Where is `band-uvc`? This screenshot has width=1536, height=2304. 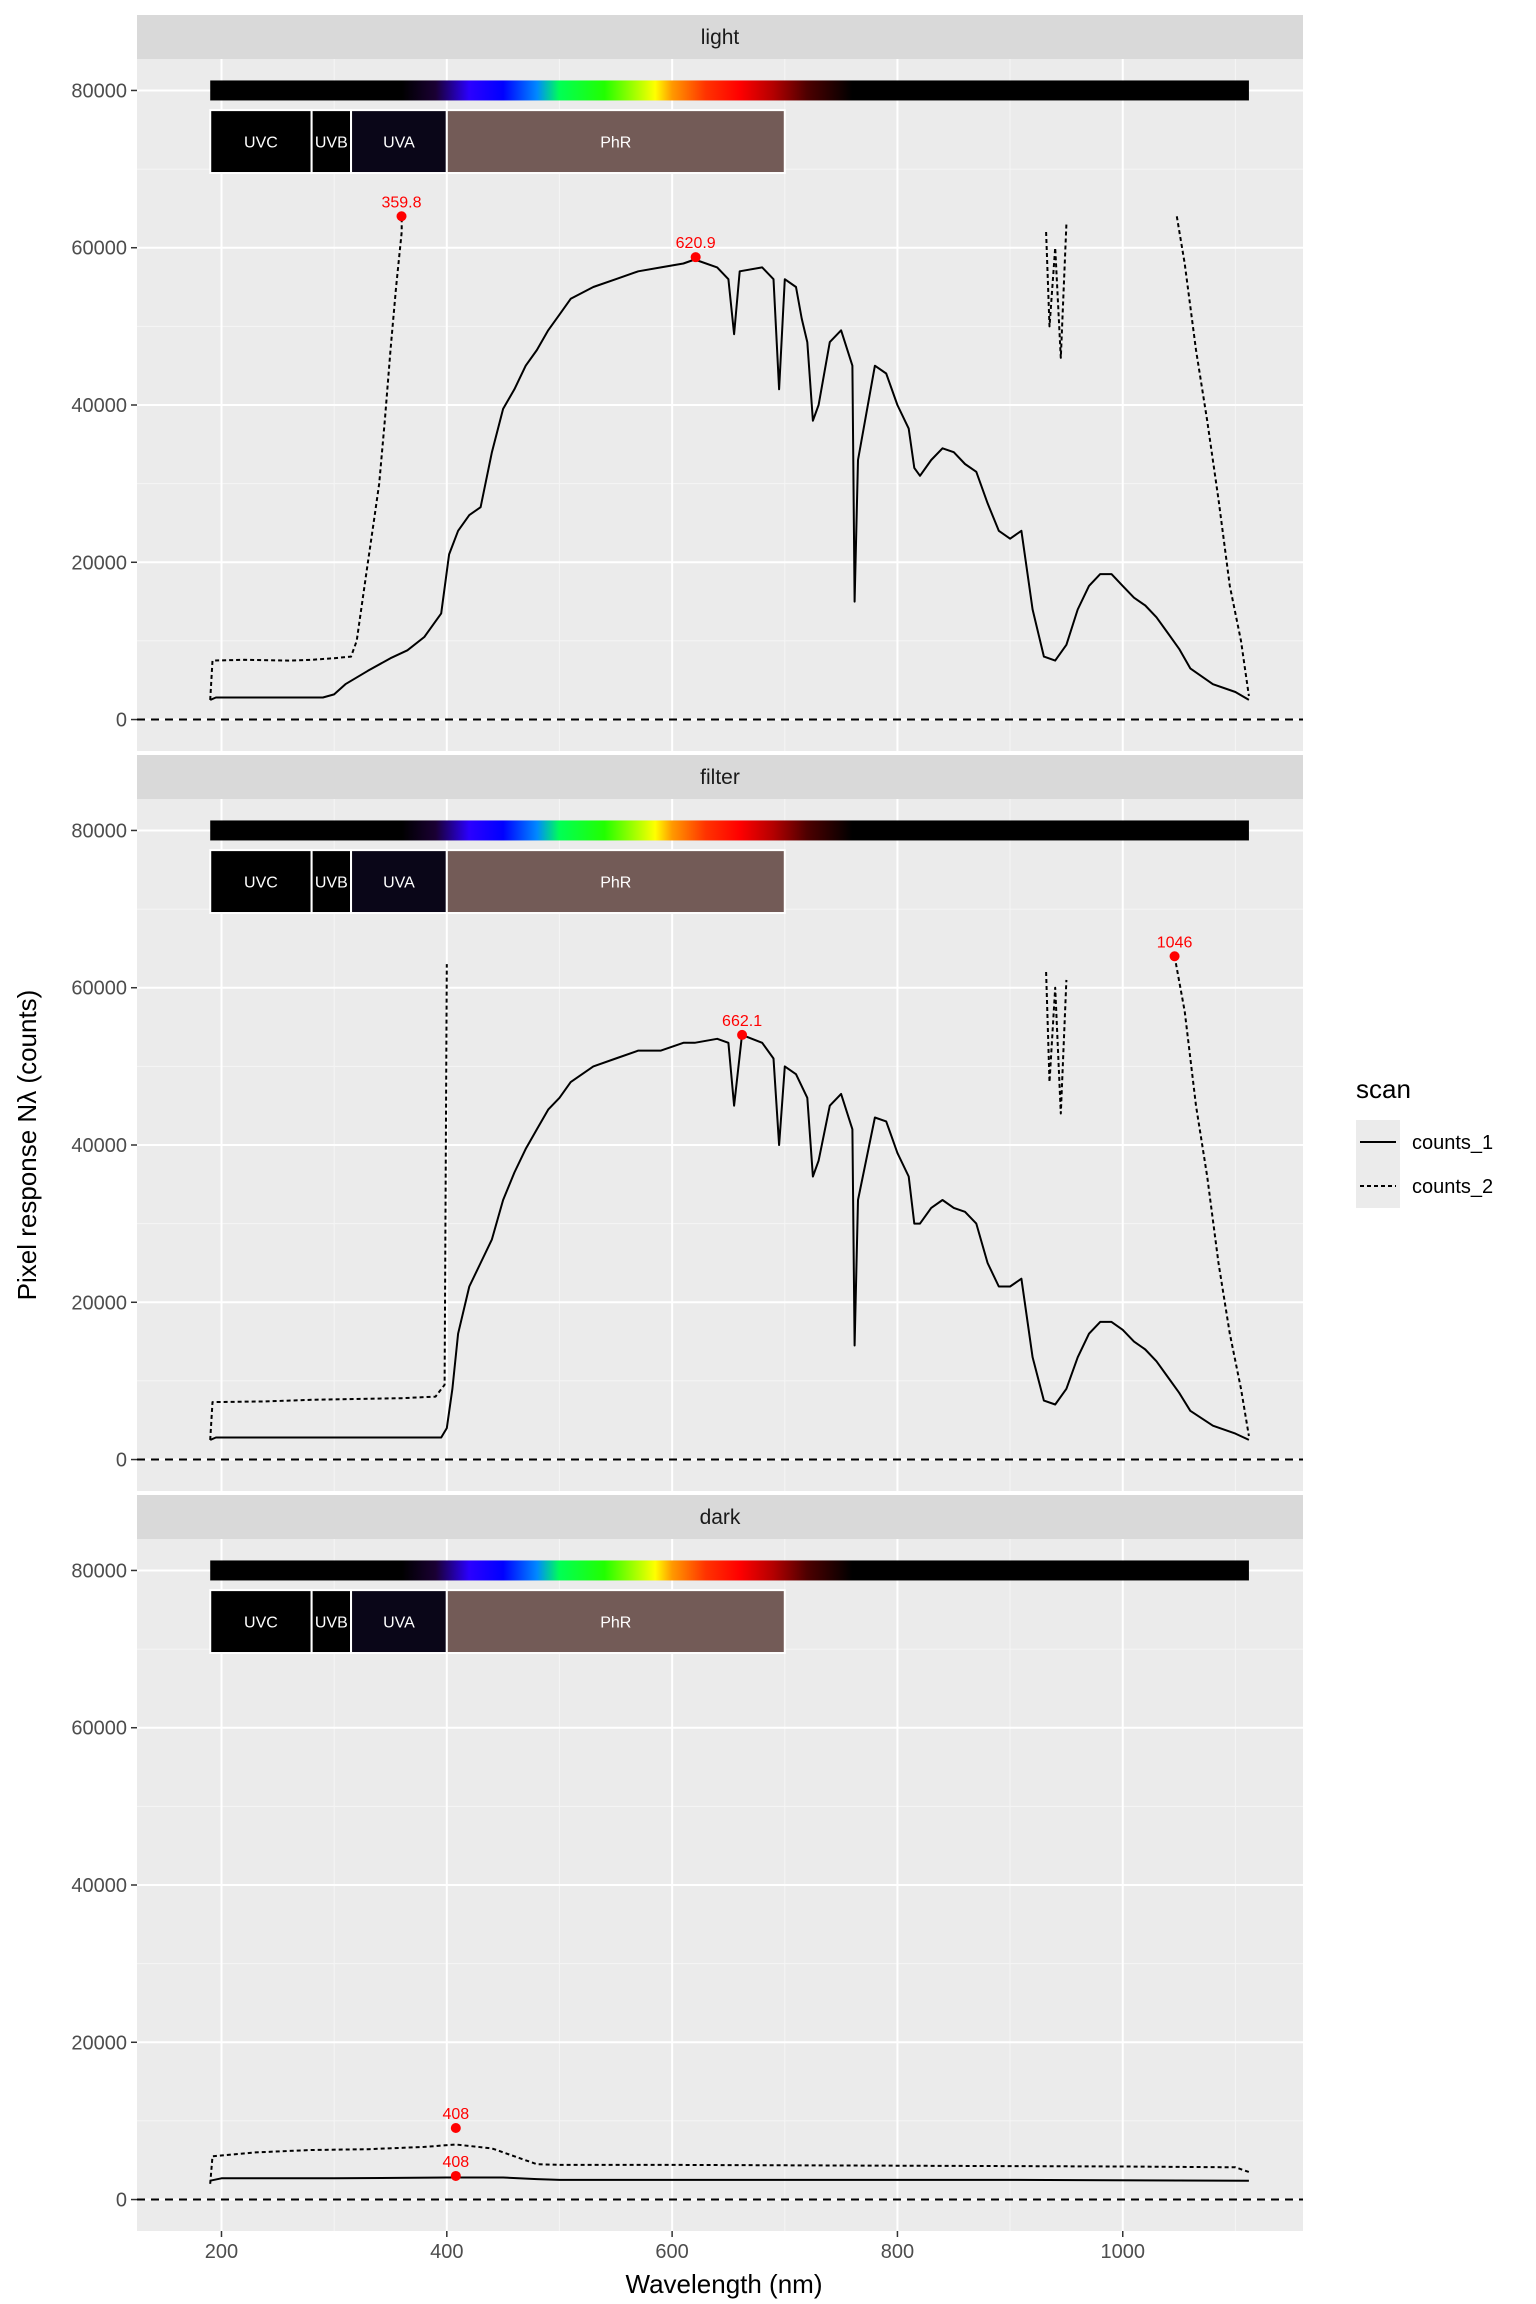 band-uvc is located at coordinates (261, 882).